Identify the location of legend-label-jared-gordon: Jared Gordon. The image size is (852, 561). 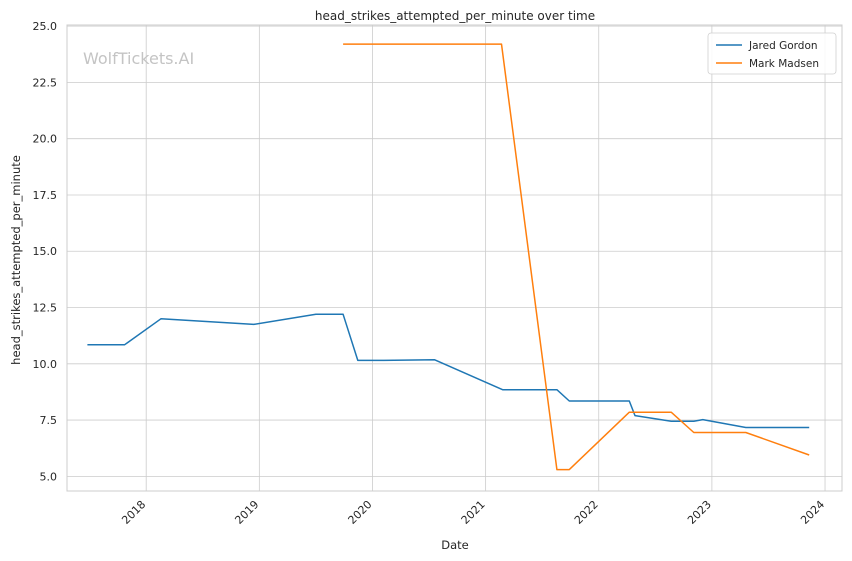
(783, 46).